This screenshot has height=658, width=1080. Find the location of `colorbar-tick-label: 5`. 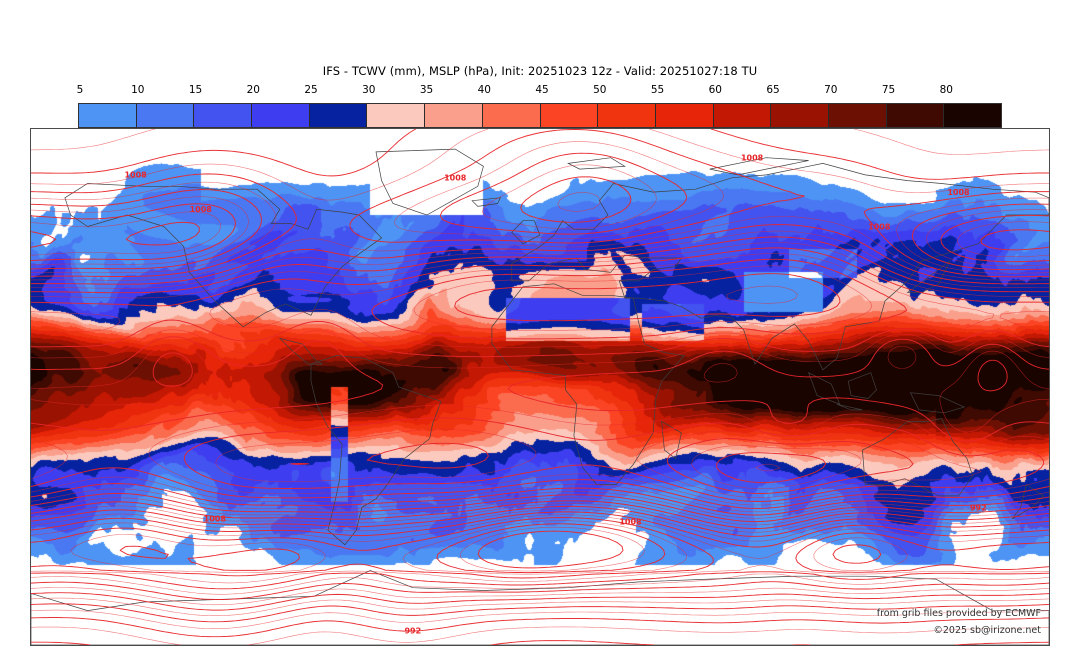

colorbar-tick-label: 5 is located at coordinates (80, 90).